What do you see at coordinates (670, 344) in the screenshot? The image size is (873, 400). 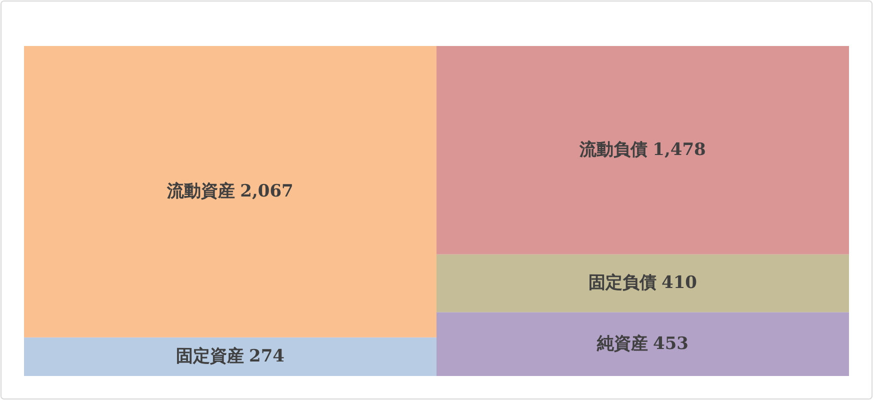 I see `data-label: 453` at bounding box center [670, 344].